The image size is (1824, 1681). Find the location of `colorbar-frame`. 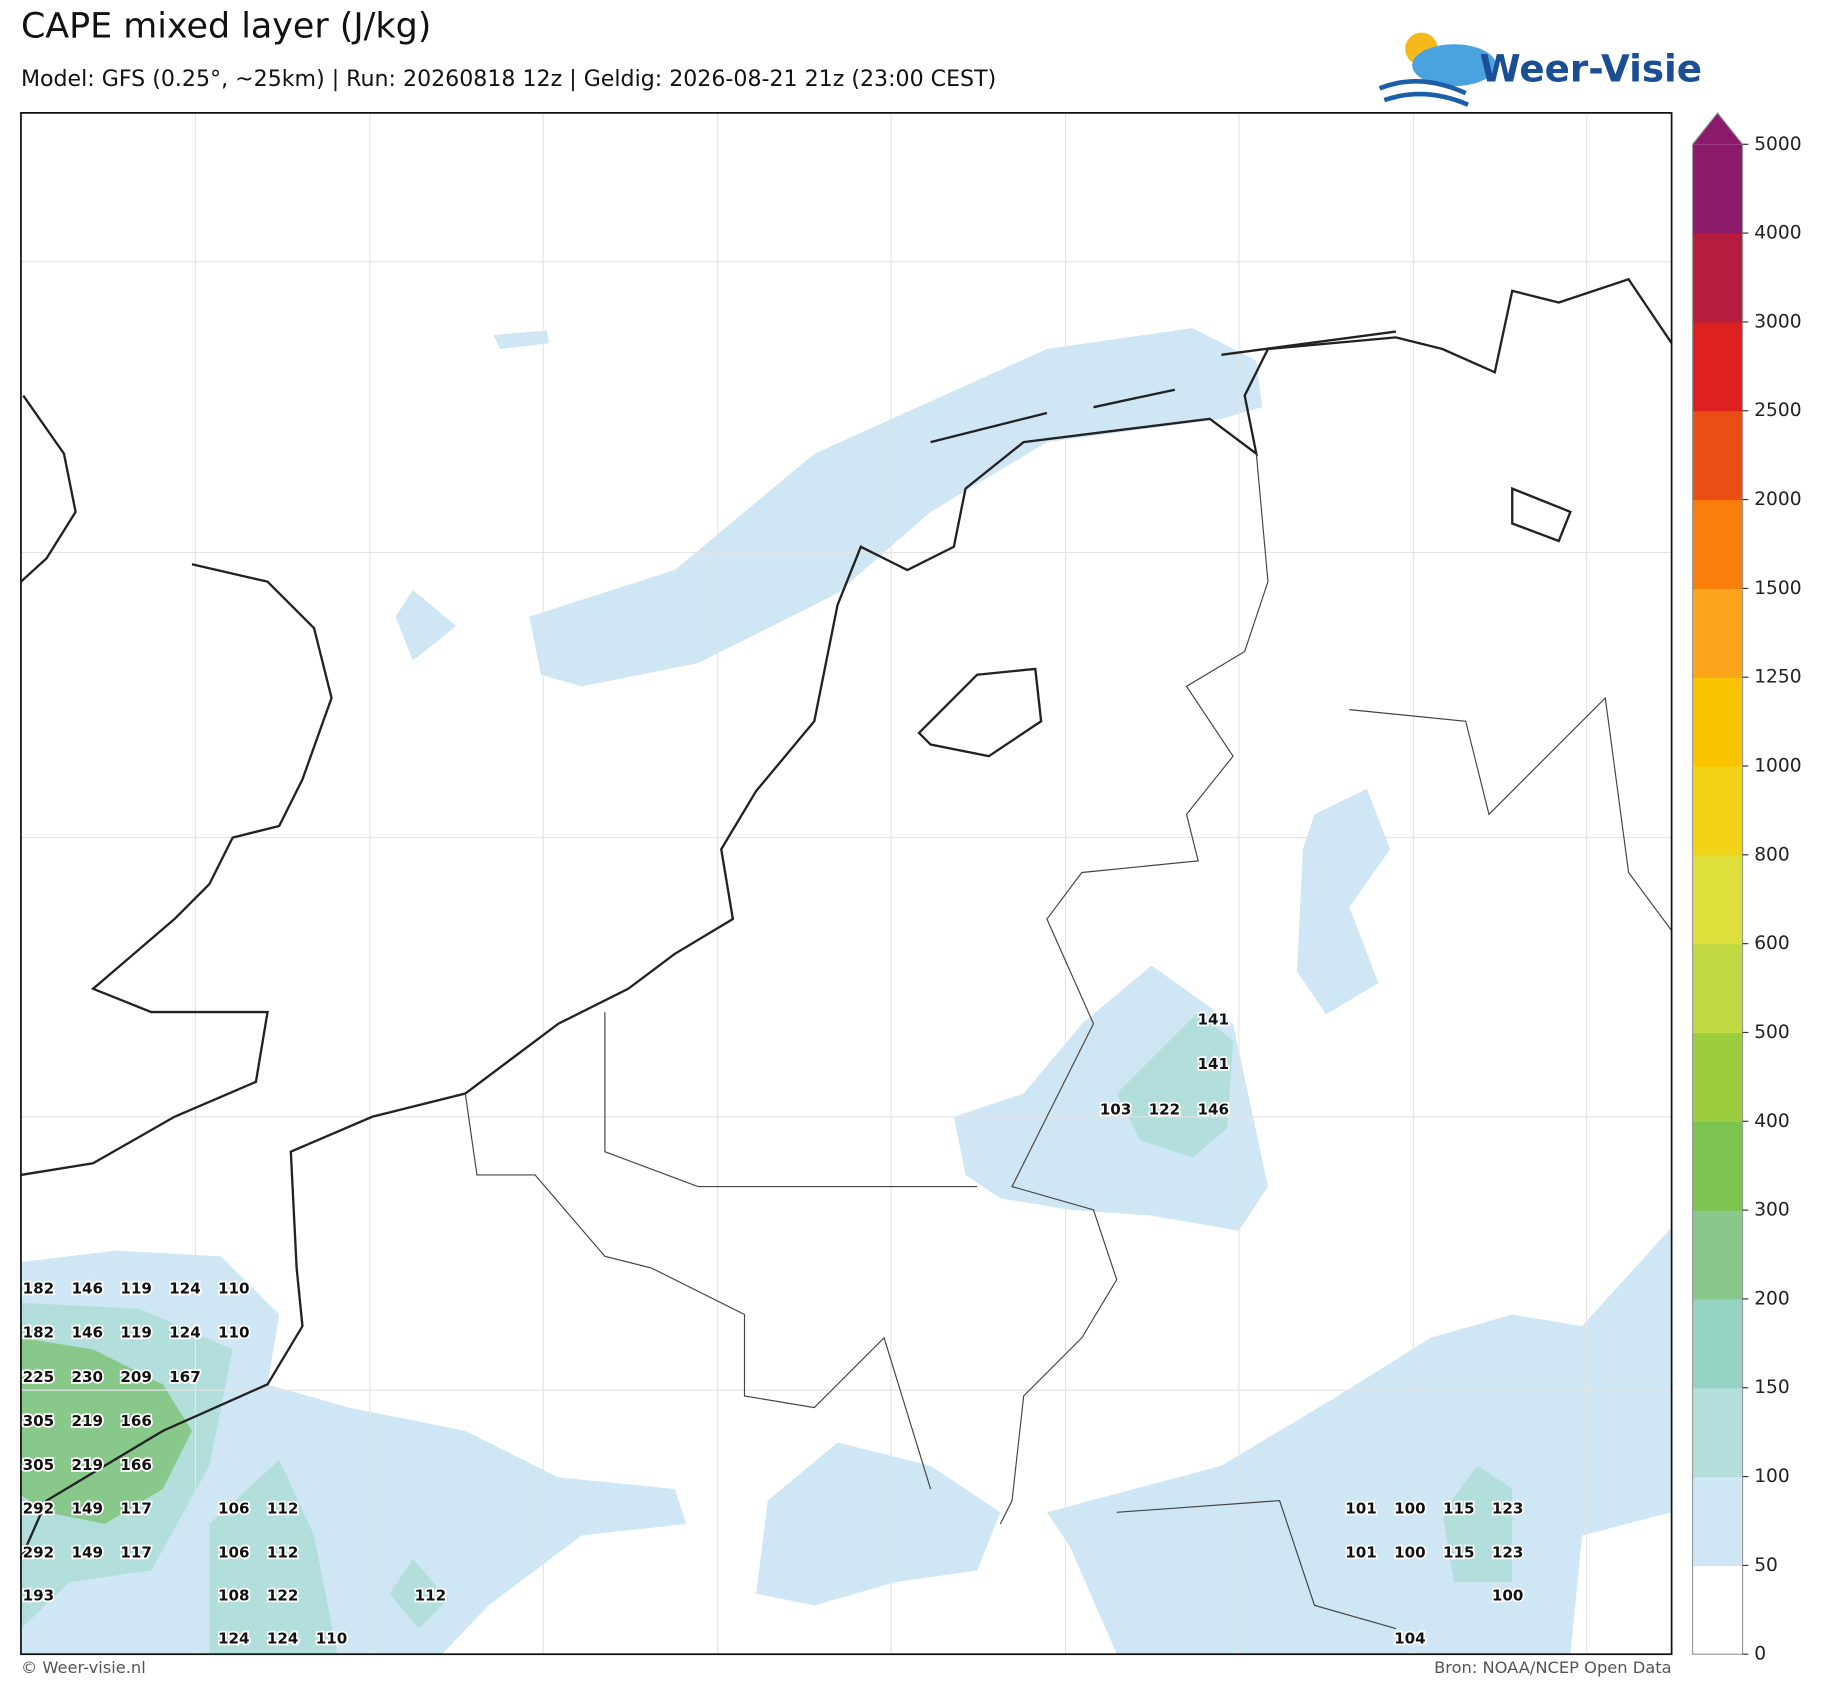

colorbar-frame is located at coordinates (1717, 883).